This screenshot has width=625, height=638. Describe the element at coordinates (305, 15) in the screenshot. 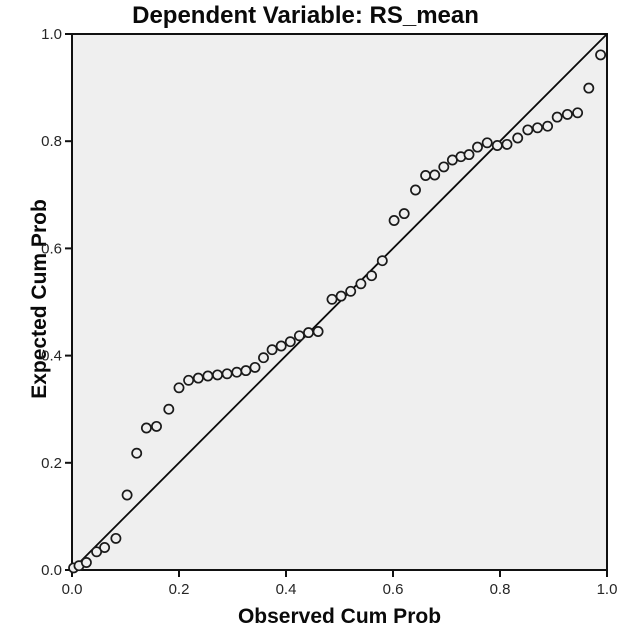

I see `chart-title: Dependent Variable: RS_mean` at that location.